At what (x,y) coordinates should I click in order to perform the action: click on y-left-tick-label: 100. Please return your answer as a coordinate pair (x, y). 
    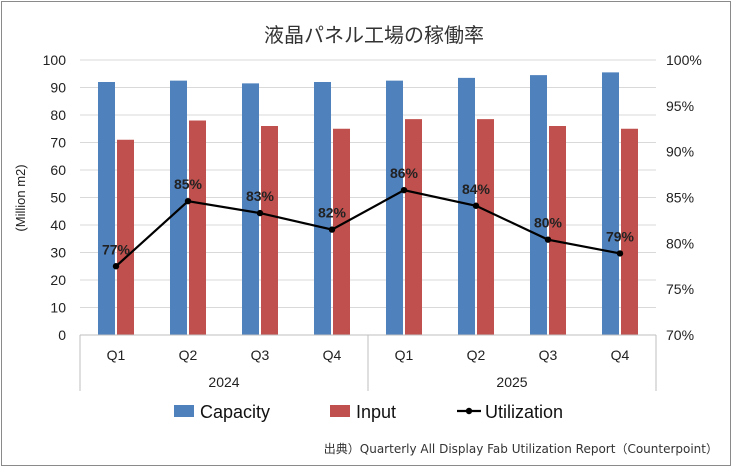
    Looking at the image, I should click on (55, 60).